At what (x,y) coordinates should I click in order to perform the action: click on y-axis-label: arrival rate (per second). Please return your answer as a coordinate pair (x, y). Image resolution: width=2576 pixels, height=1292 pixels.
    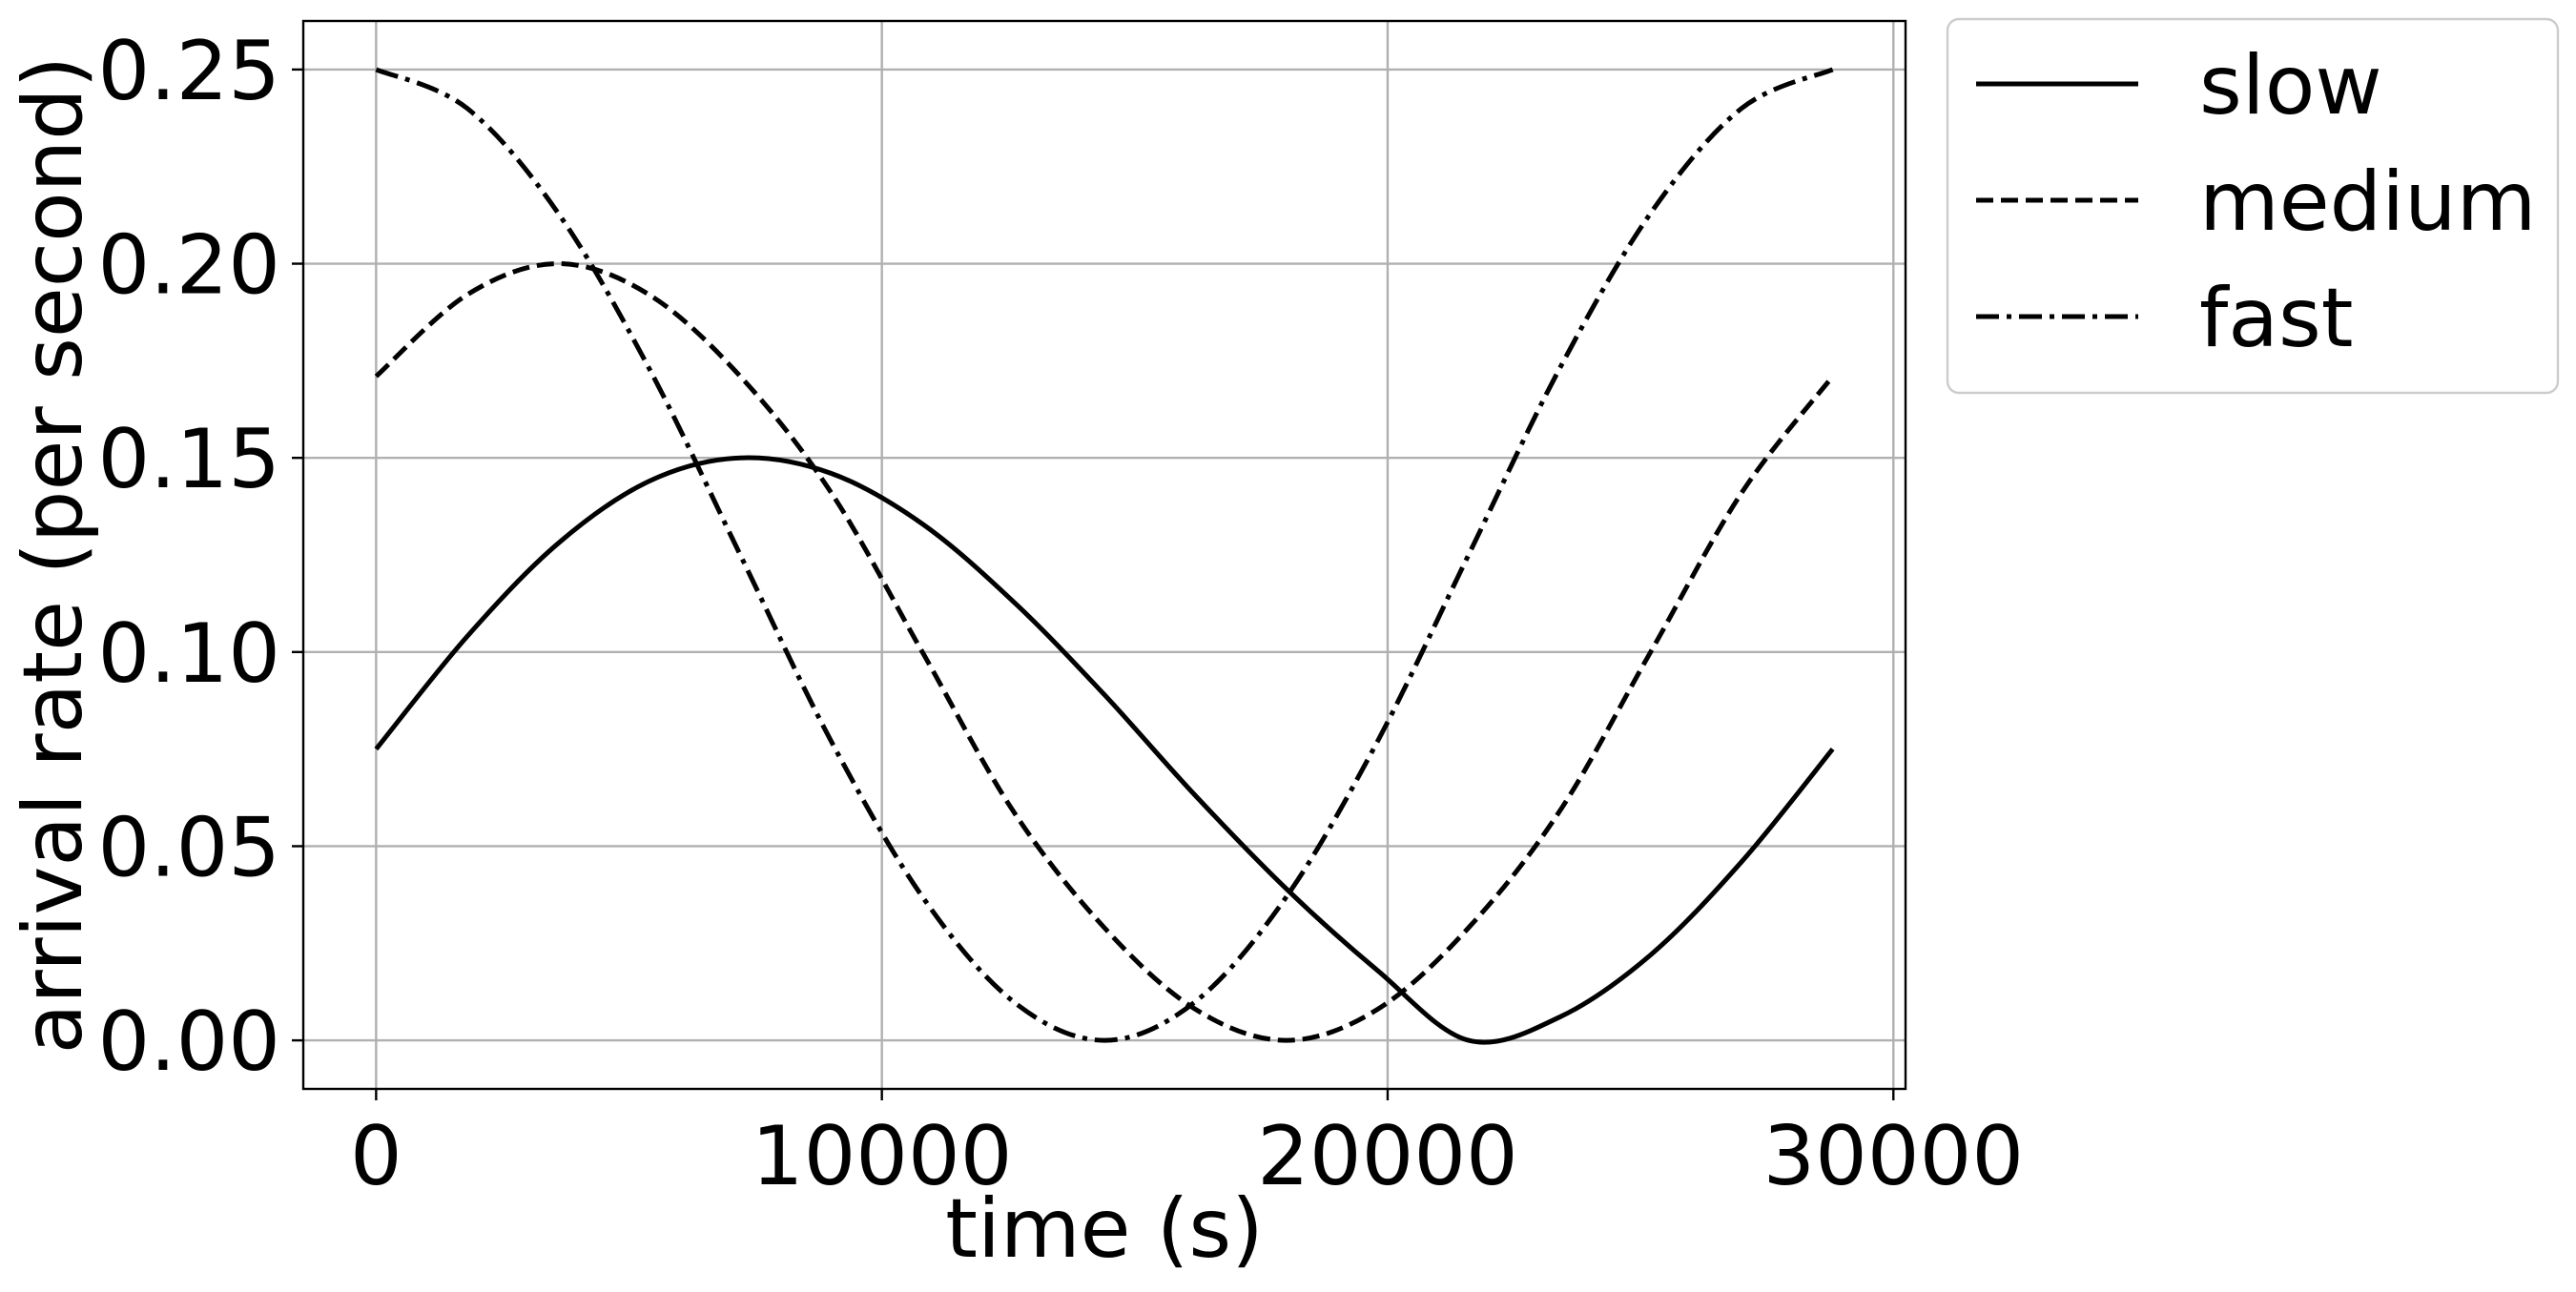
    Looking at the image, I should click on (53, 555).